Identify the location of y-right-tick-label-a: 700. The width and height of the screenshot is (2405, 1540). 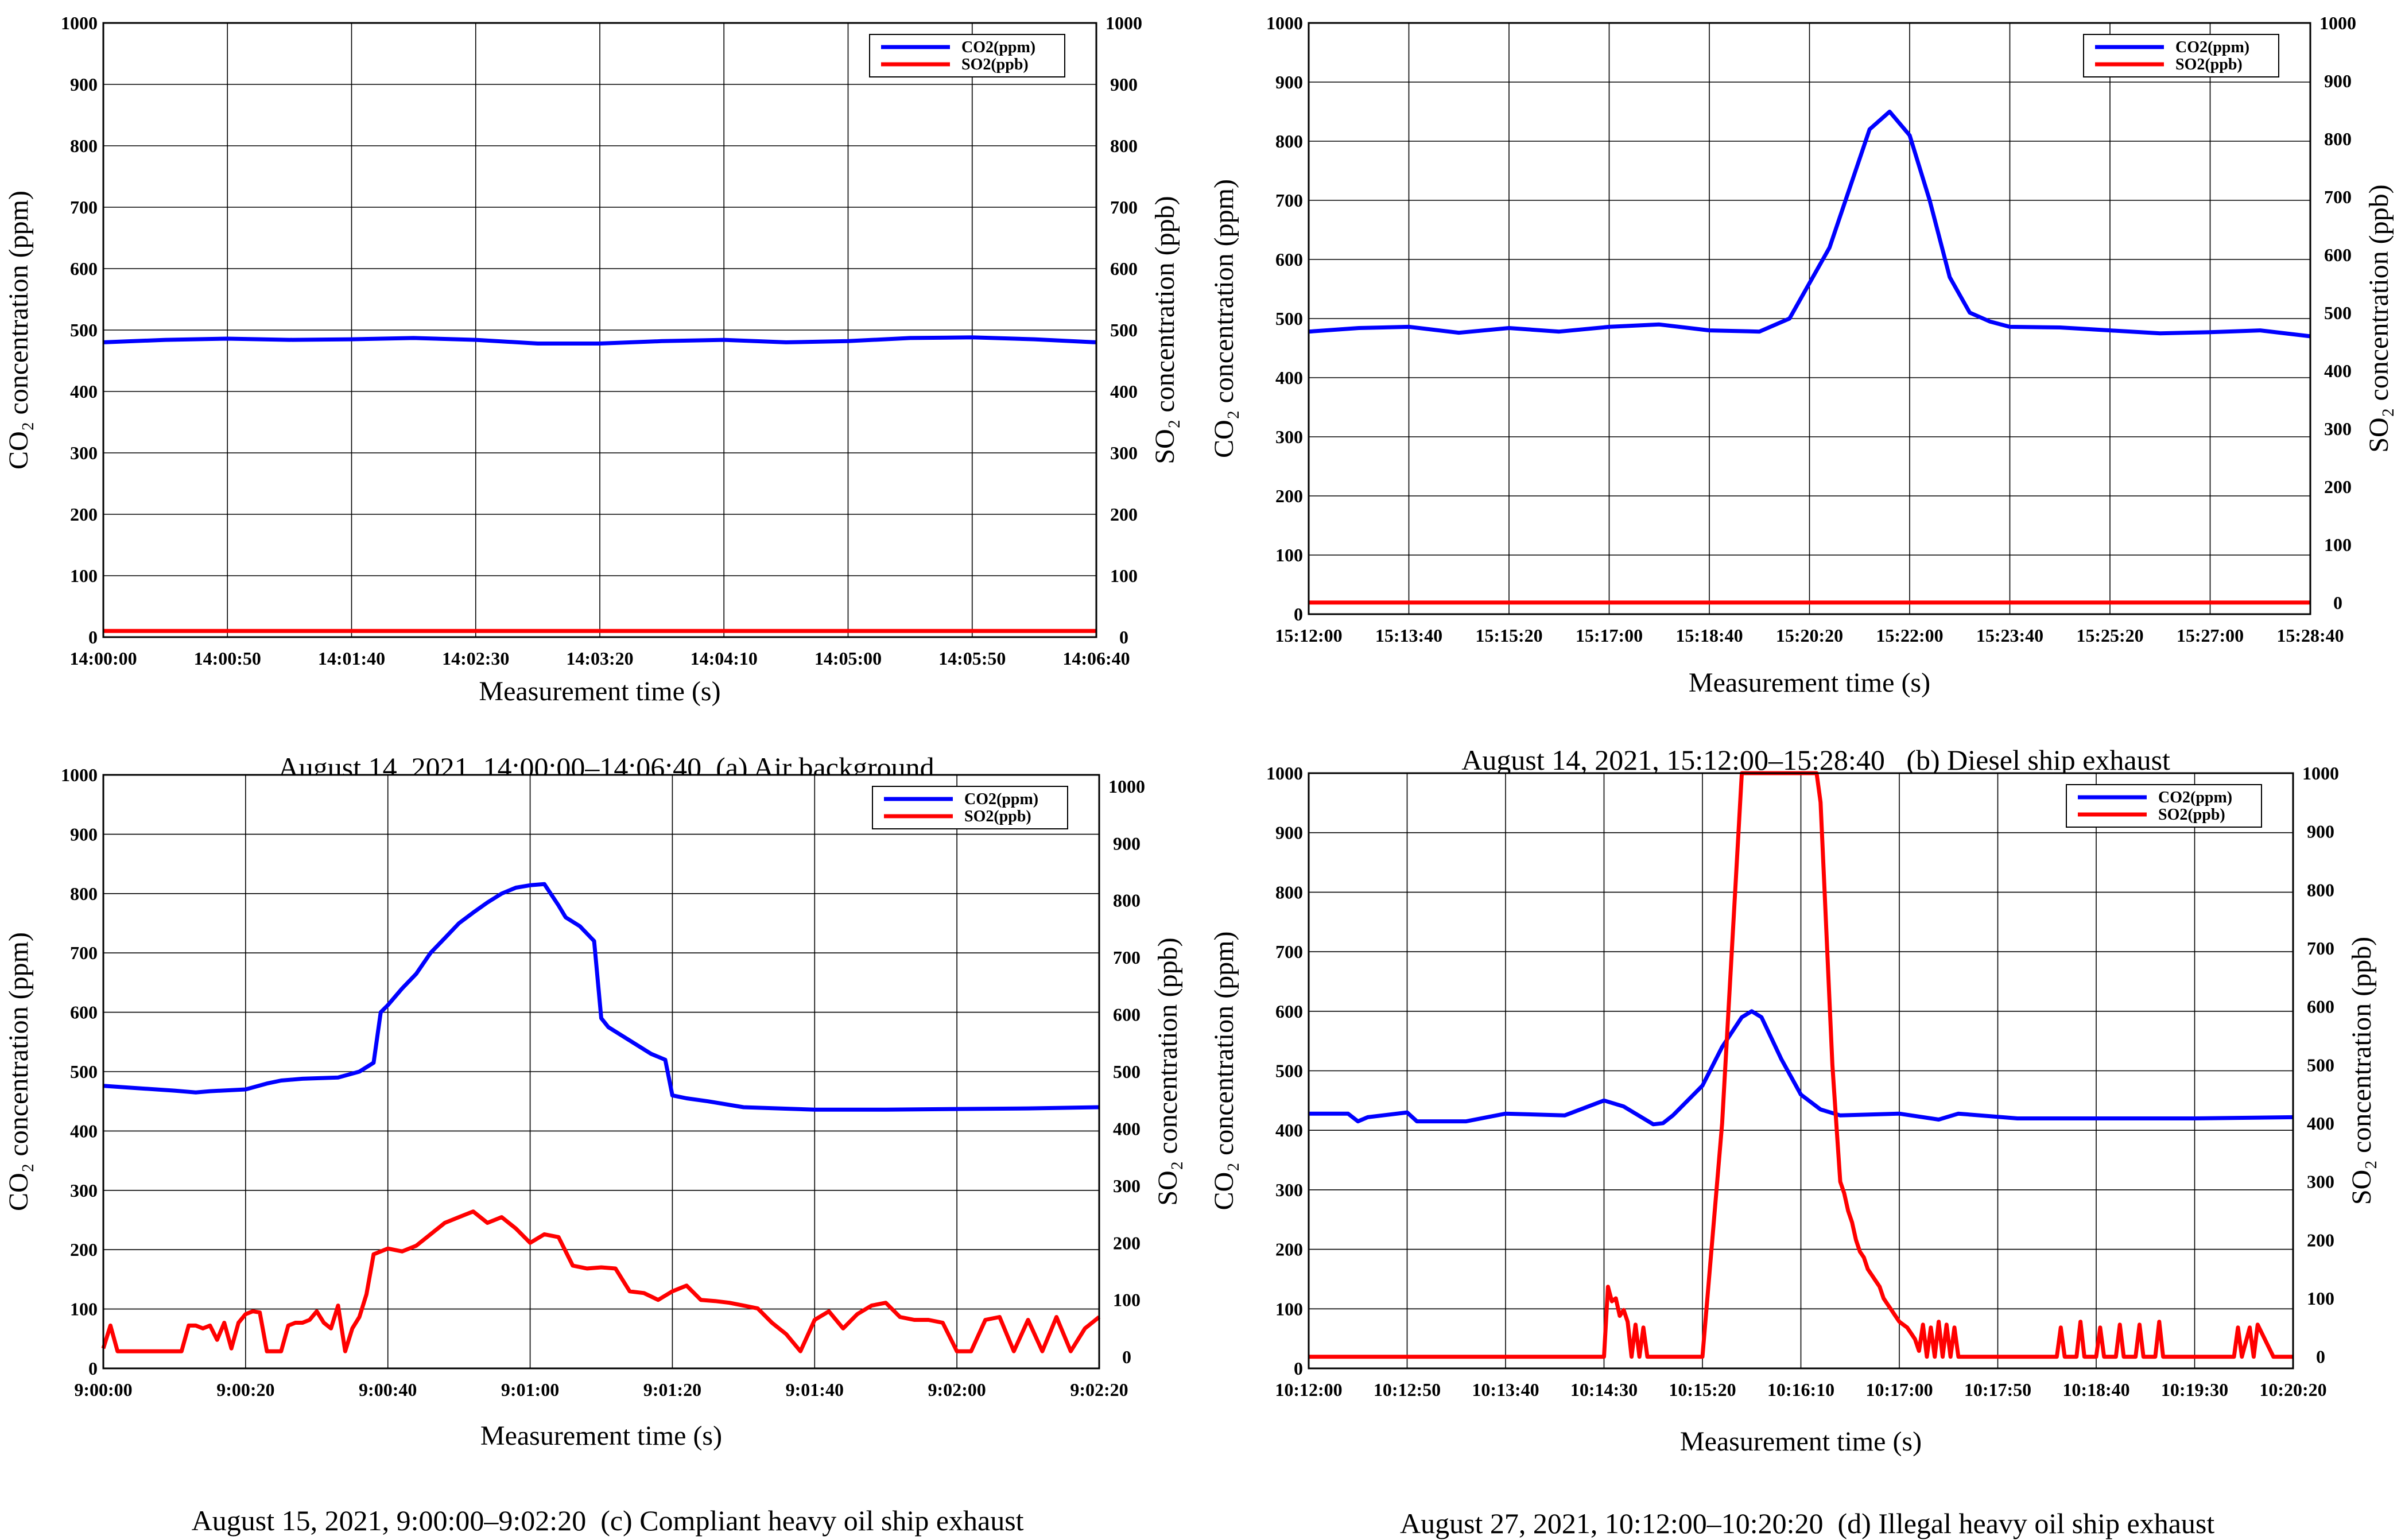
(1124, 207).